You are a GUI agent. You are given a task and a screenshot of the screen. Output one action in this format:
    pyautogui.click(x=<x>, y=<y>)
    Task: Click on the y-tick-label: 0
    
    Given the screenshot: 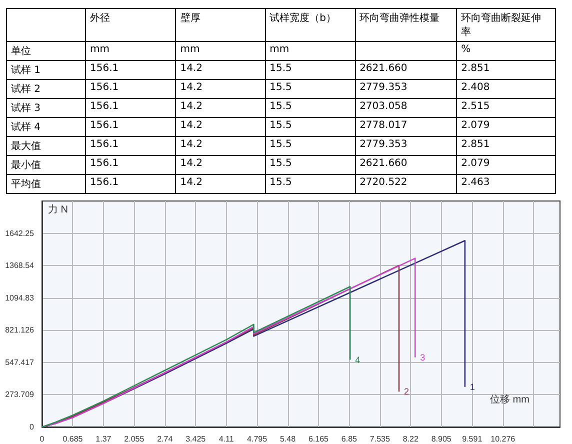 What is the action you would take?
    pyautogui.click(x=32, y=427)
    